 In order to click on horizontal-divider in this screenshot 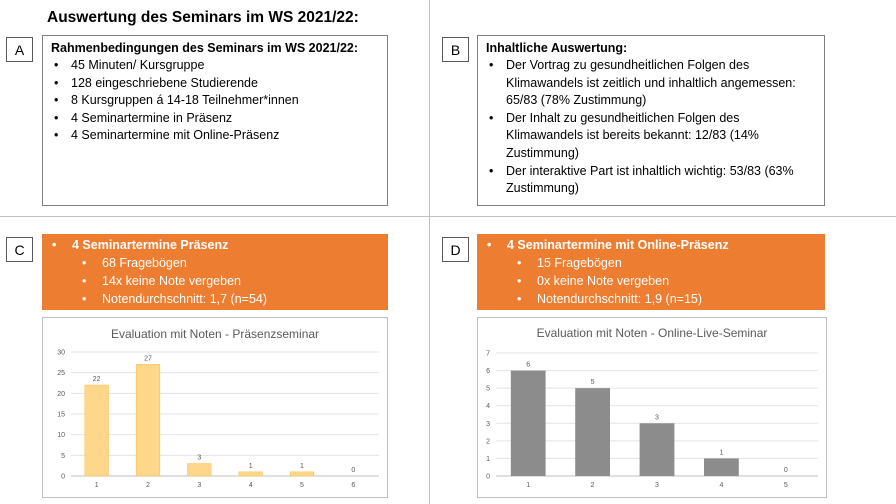, I will do `click(448, 216)`.